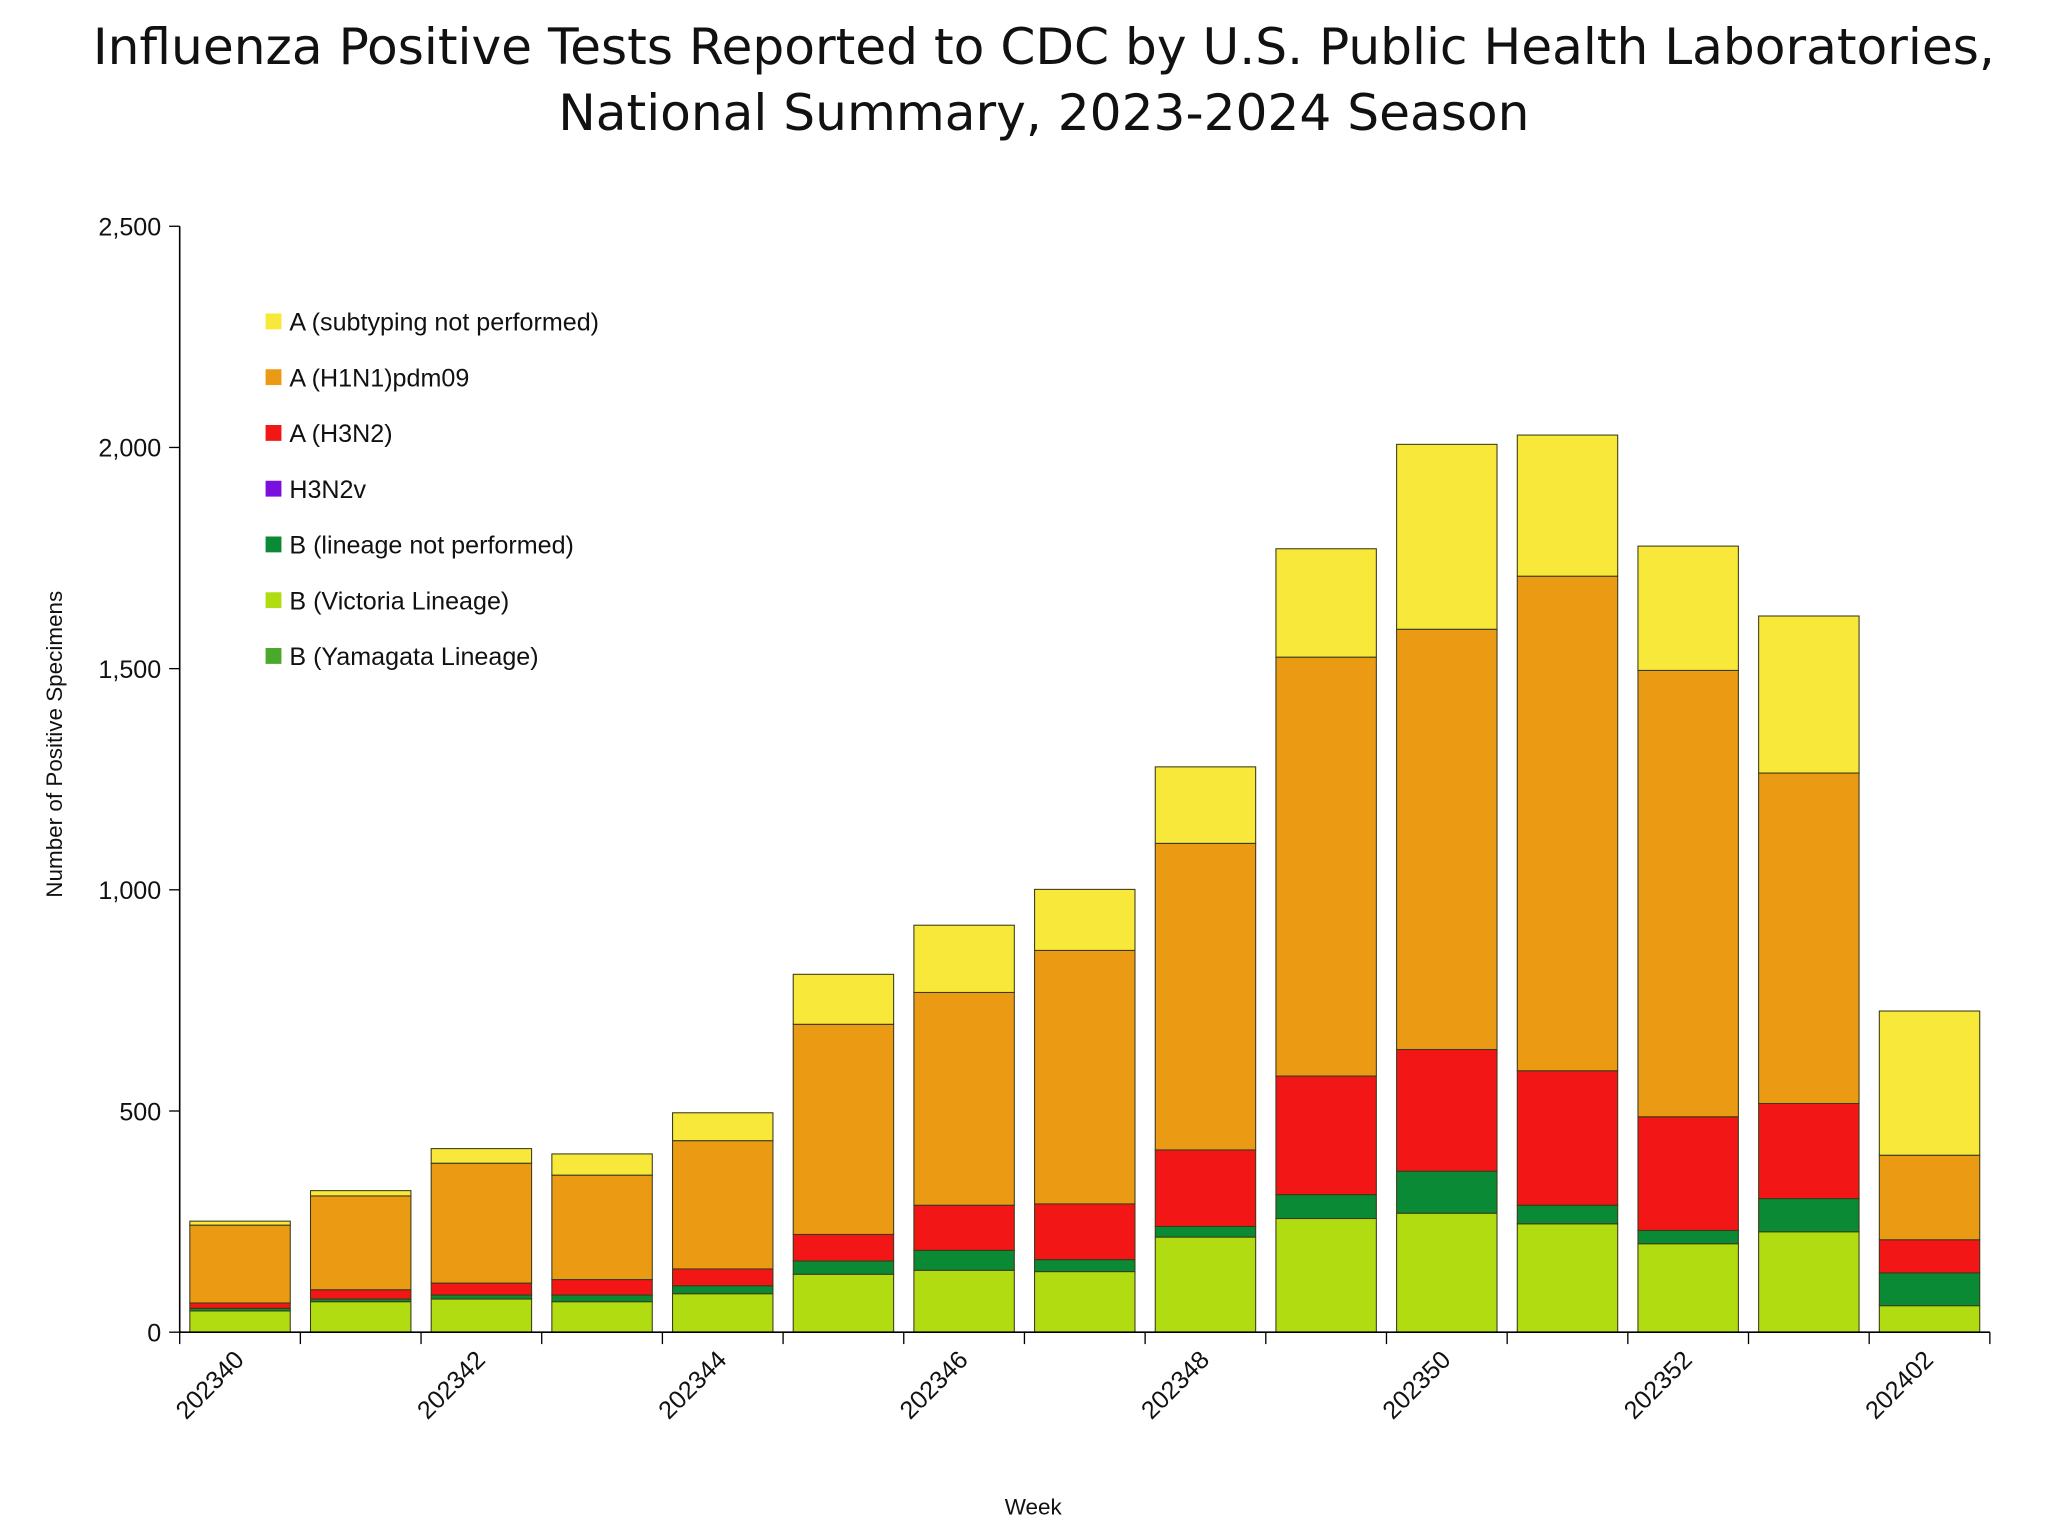 Image resolution: width=2048 pixels, height=1536 pixels. I want to click on legend-label: A (subtyping not performed), so click(444, 323).